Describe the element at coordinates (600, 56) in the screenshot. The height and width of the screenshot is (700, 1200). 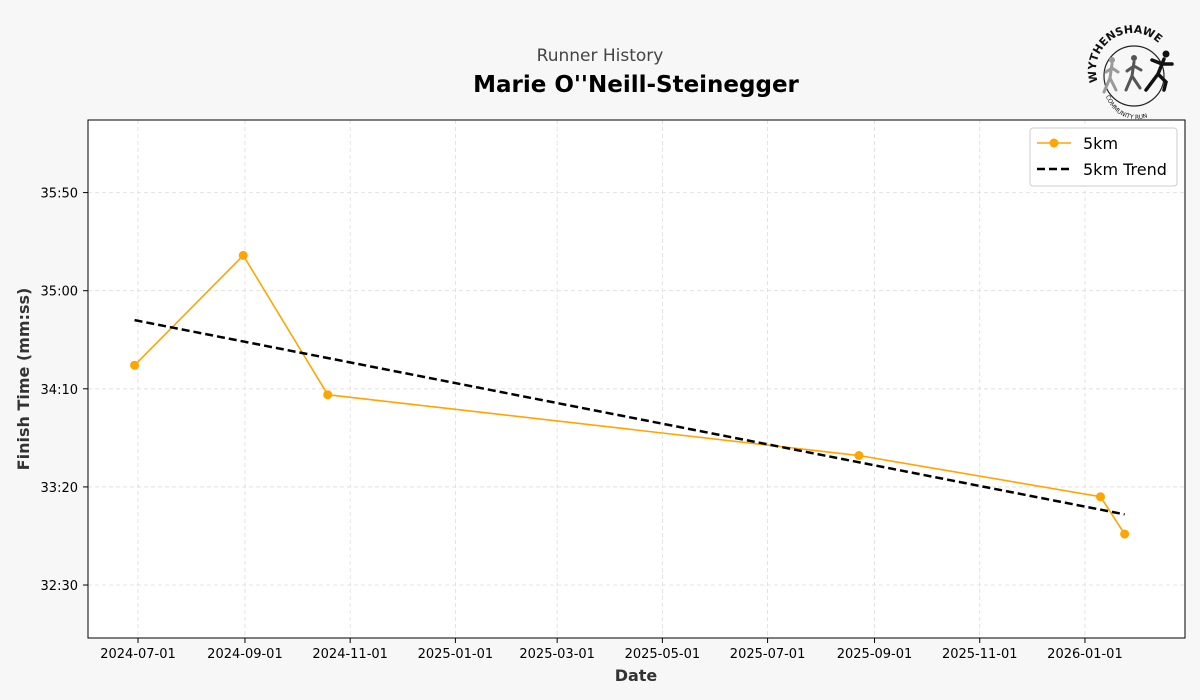
I see `chart-supertitle: Runner History` at that location.